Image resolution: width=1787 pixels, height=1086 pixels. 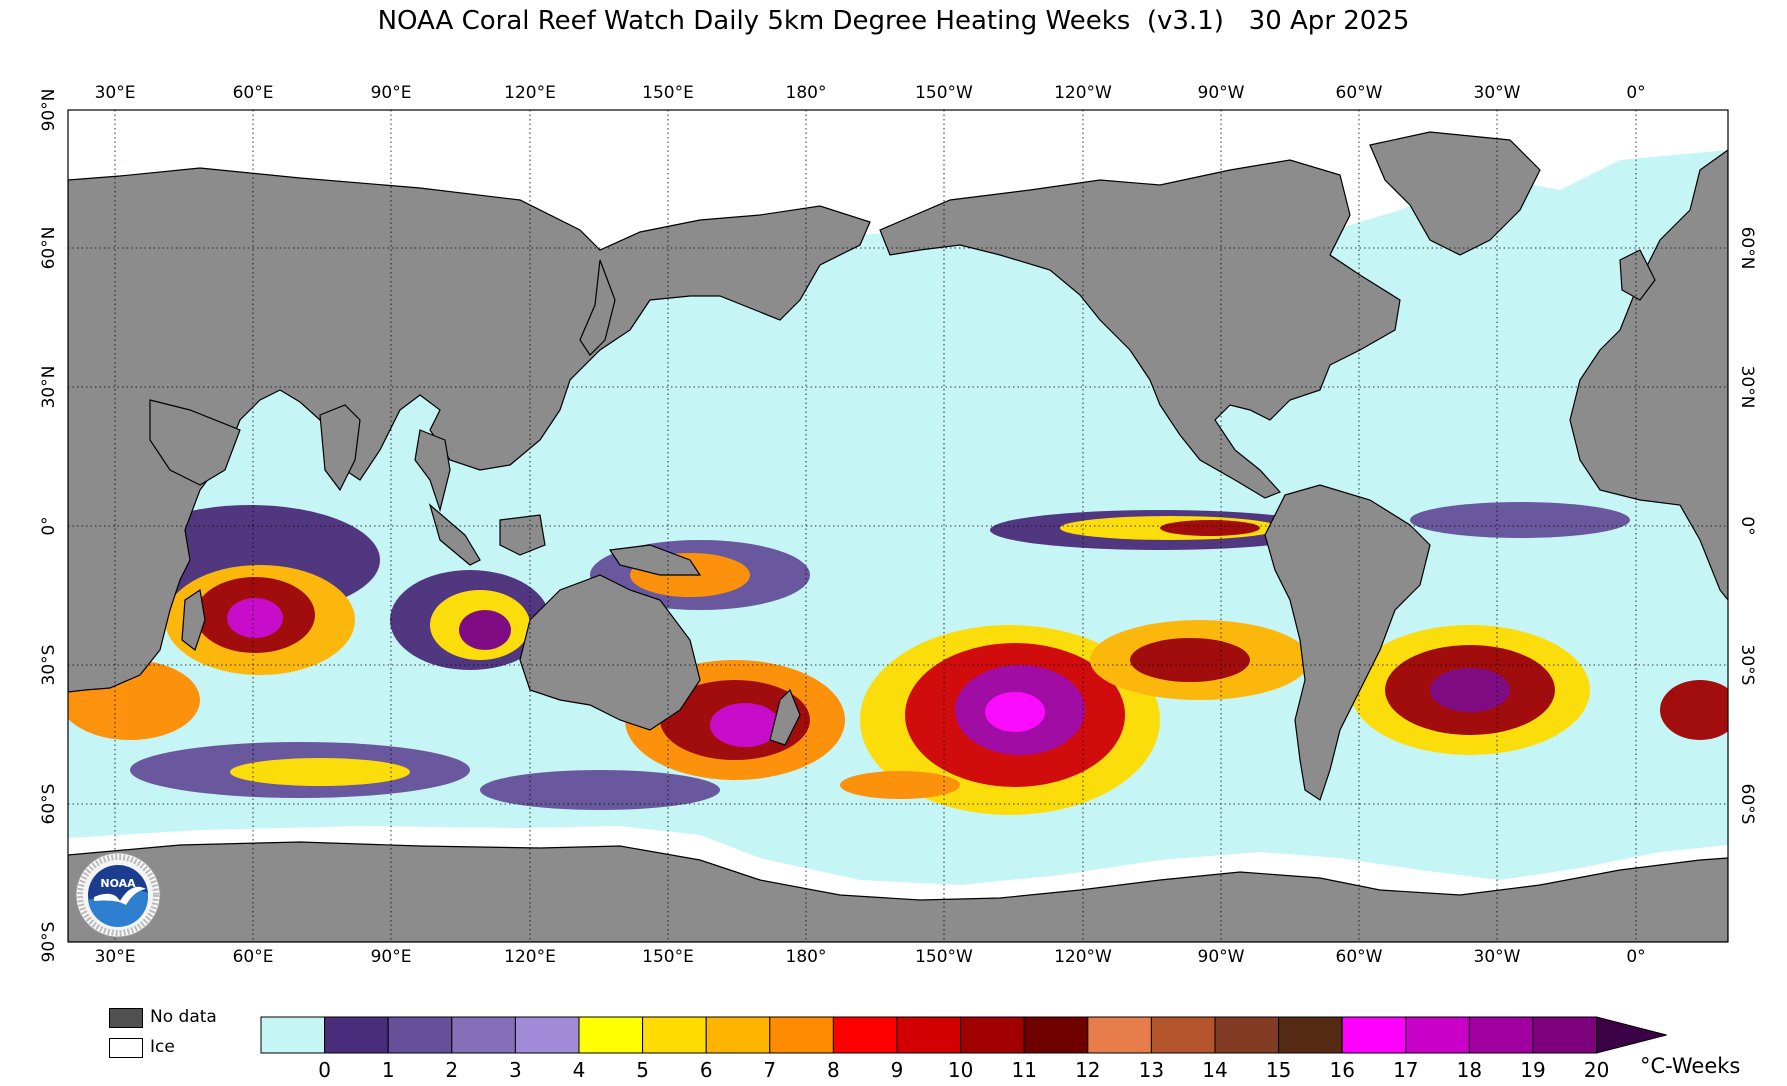 I want to click on colorbar-cells, so click(x=929, y=1035).